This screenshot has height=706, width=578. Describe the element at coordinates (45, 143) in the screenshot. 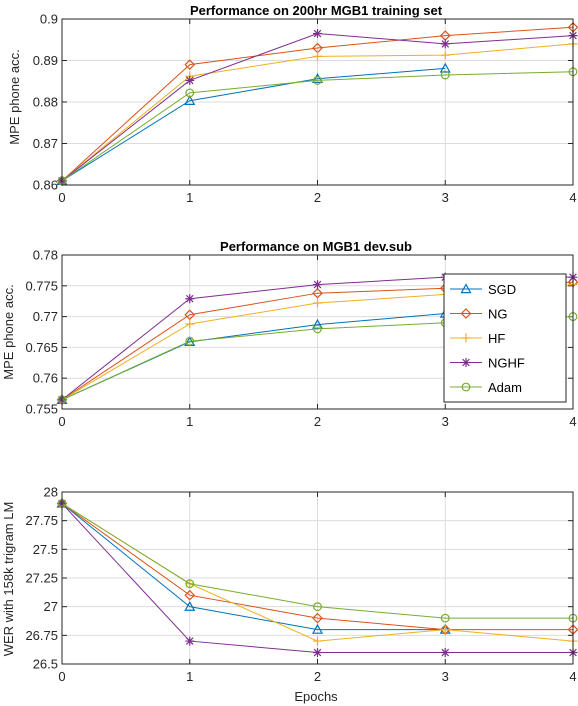

I see `y-tick-label: 0.87` at that location.